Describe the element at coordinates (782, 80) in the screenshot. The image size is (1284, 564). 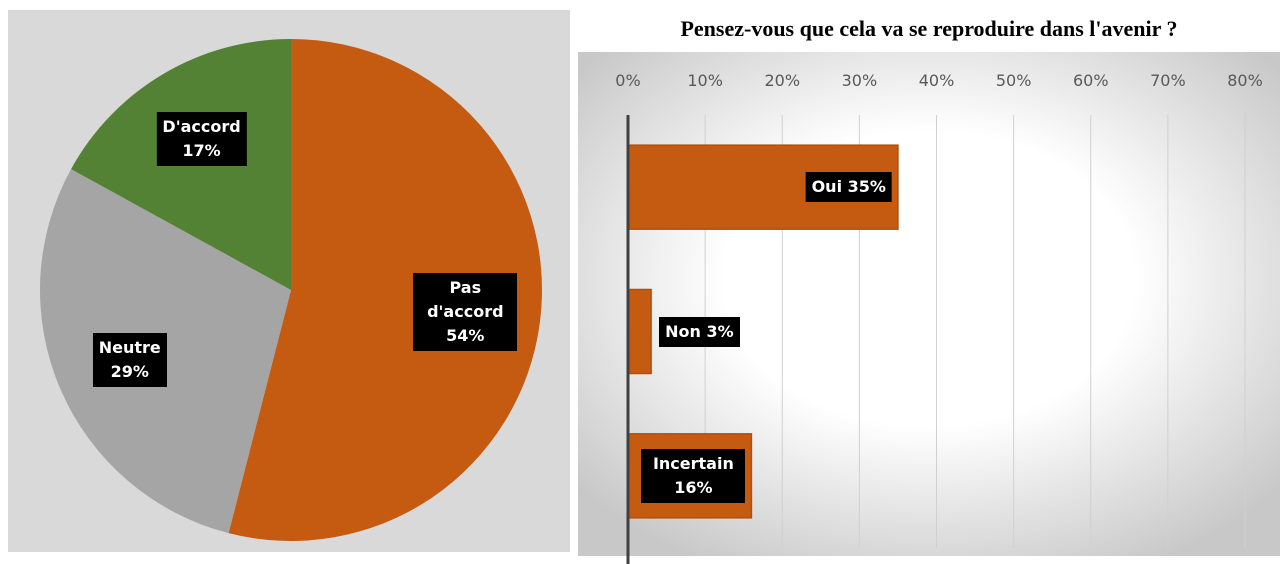
I see `x-tick-label: 20%` at that location.